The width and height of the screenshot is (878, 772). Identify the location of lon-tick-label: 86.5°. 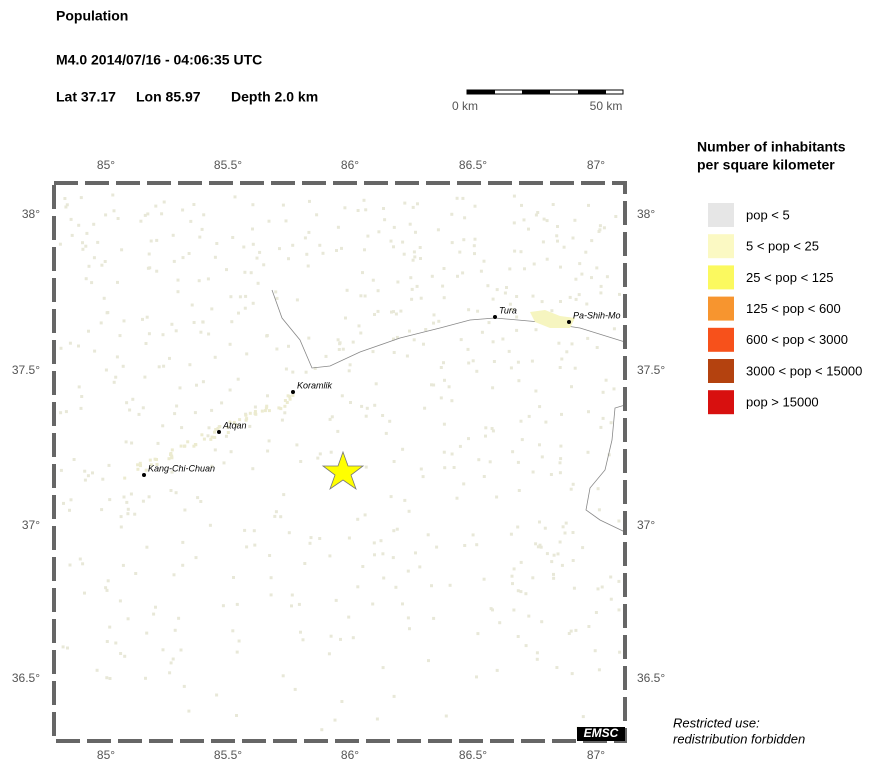
(473, 755).